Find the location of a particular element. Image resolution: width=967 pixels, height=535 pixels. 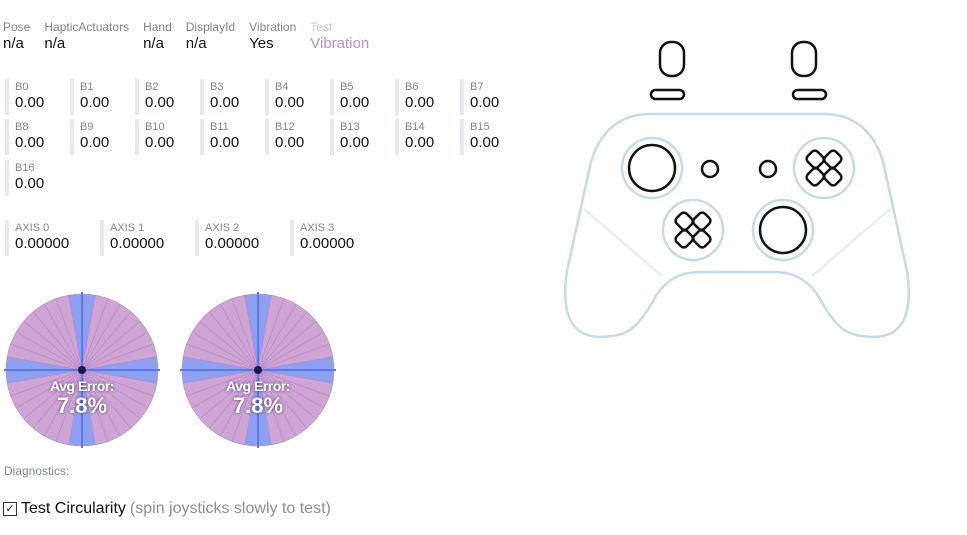

face-buttons-ring is located at coordinates (824, 168).